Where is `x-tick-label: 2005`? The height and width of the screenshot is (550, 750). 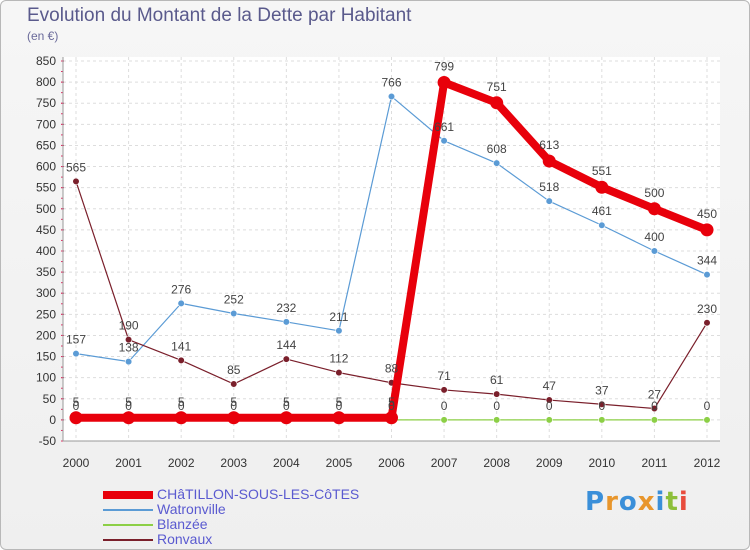 x-tick-label: 2005 is located at coordinates (339, 463).